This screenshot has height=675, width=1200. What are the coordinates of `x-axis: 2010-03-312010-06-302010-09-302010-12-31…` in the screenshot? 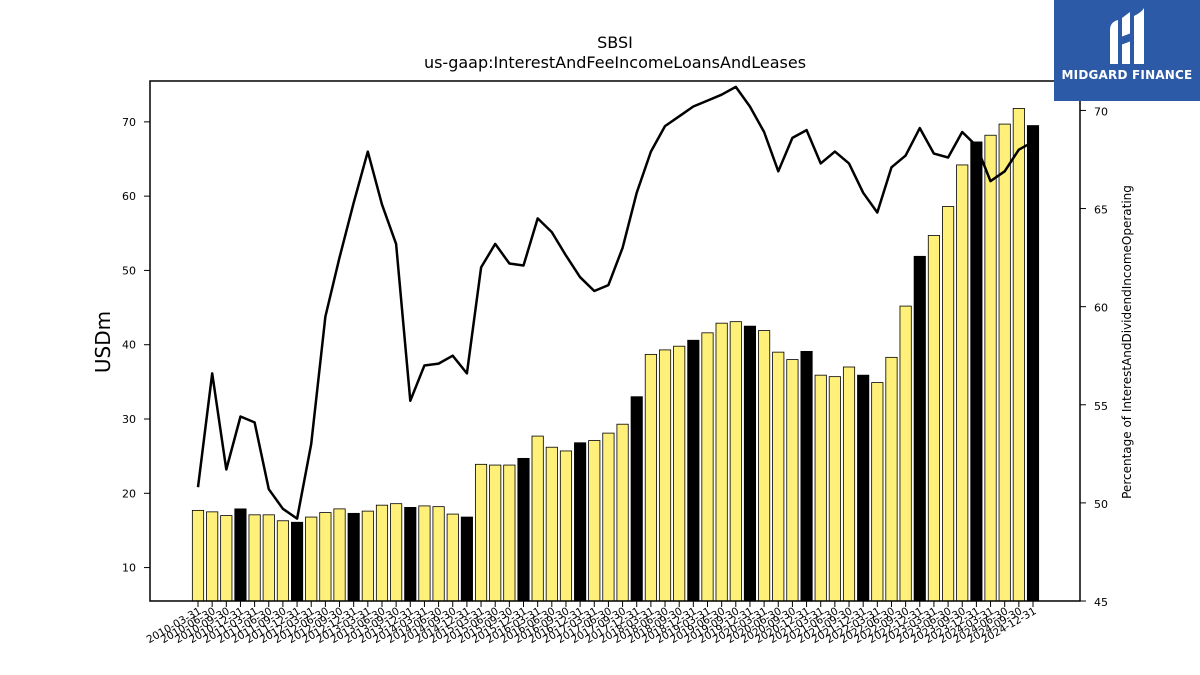 It's located at (592, 623).